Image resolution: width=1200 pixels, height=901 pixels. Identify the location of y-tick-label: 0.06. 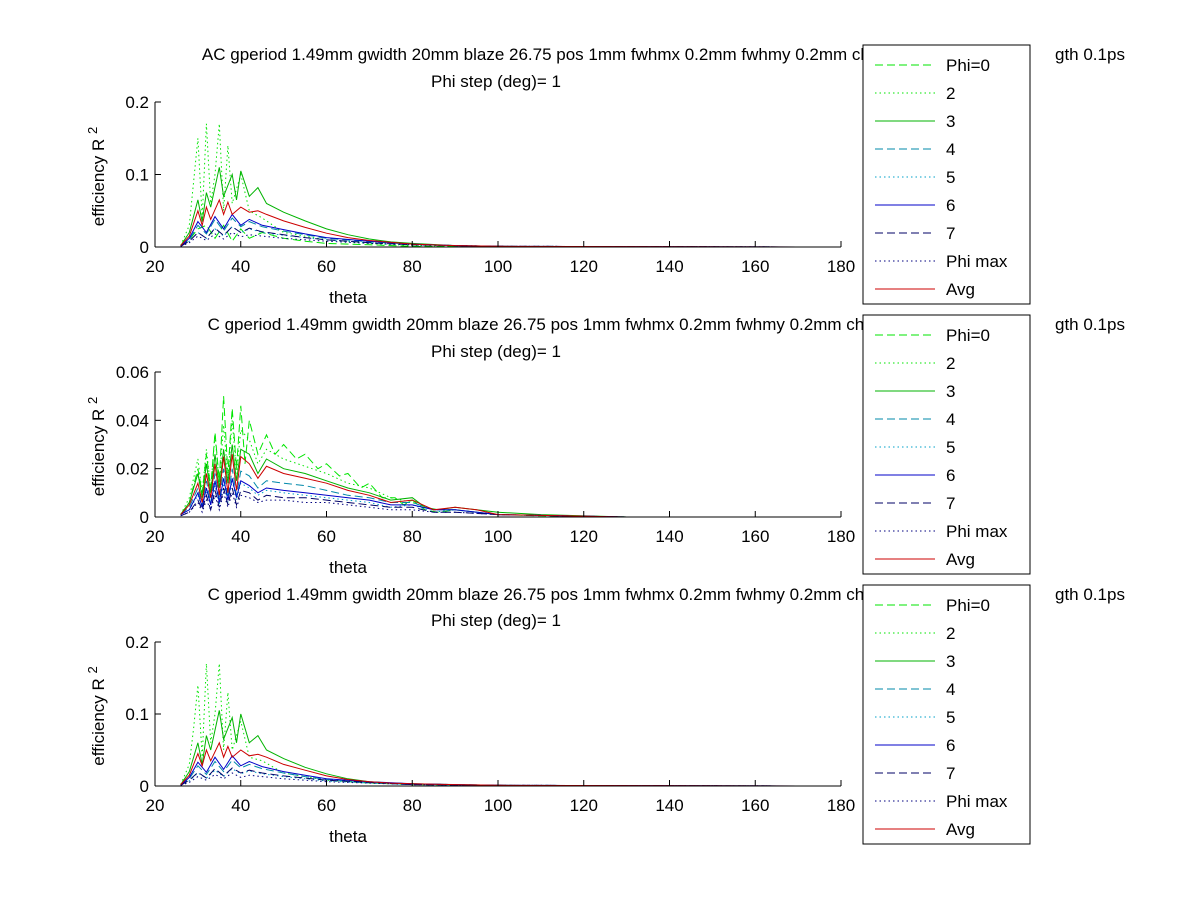
(132, 372).